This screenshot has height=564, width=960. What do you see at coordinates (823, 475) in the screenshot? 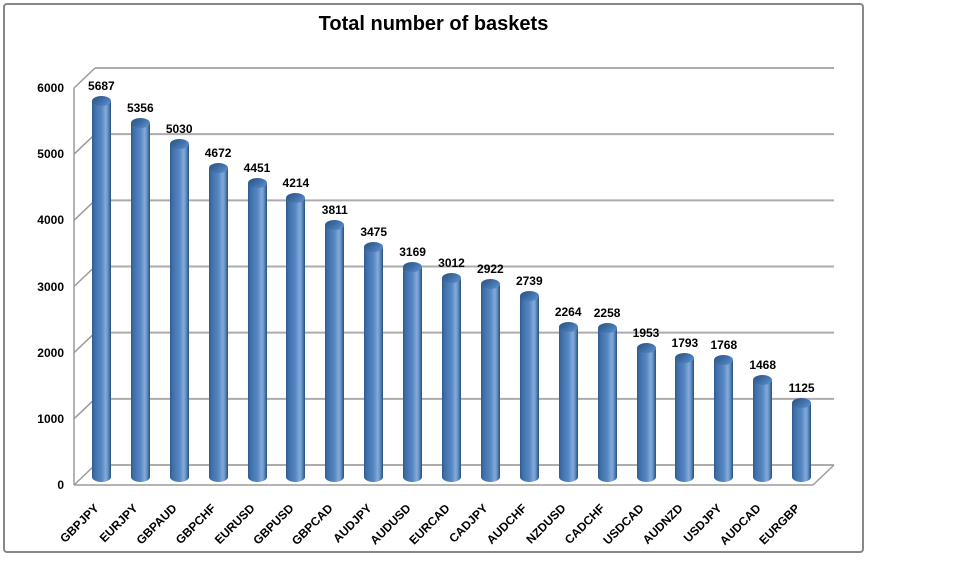
I see `floor-right-edge` at bounding box center [823, 475].